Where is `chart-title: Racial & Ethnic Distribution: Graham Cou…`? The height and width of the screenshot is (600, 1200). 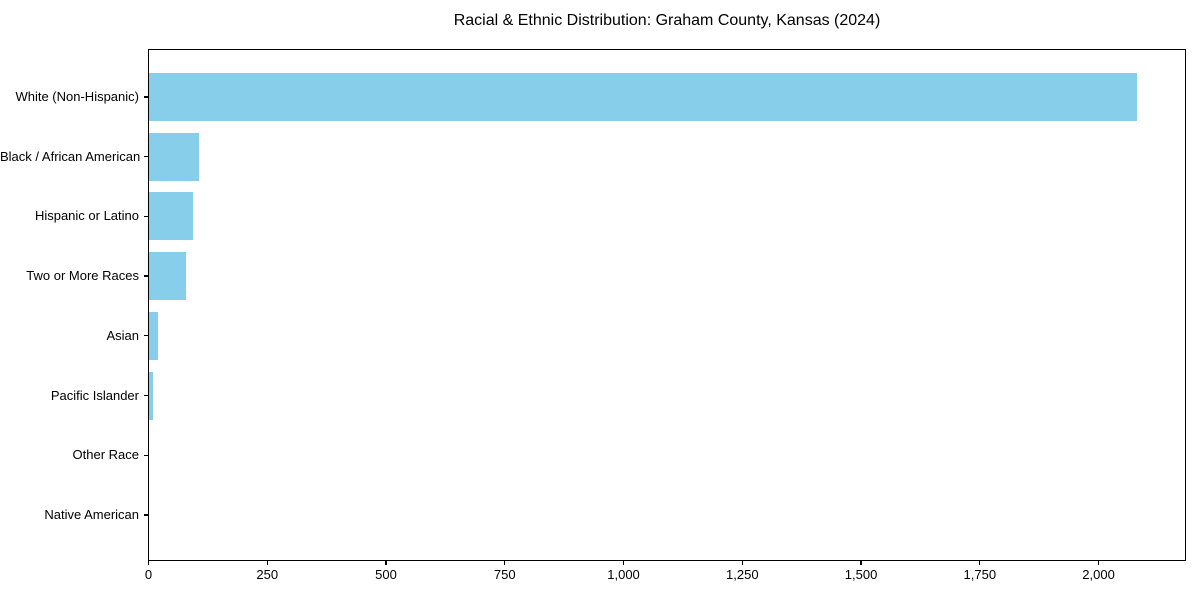 chart-title: Racial & Ethnic Distribution: Graham Cou… is located at coordinates (667, 20).